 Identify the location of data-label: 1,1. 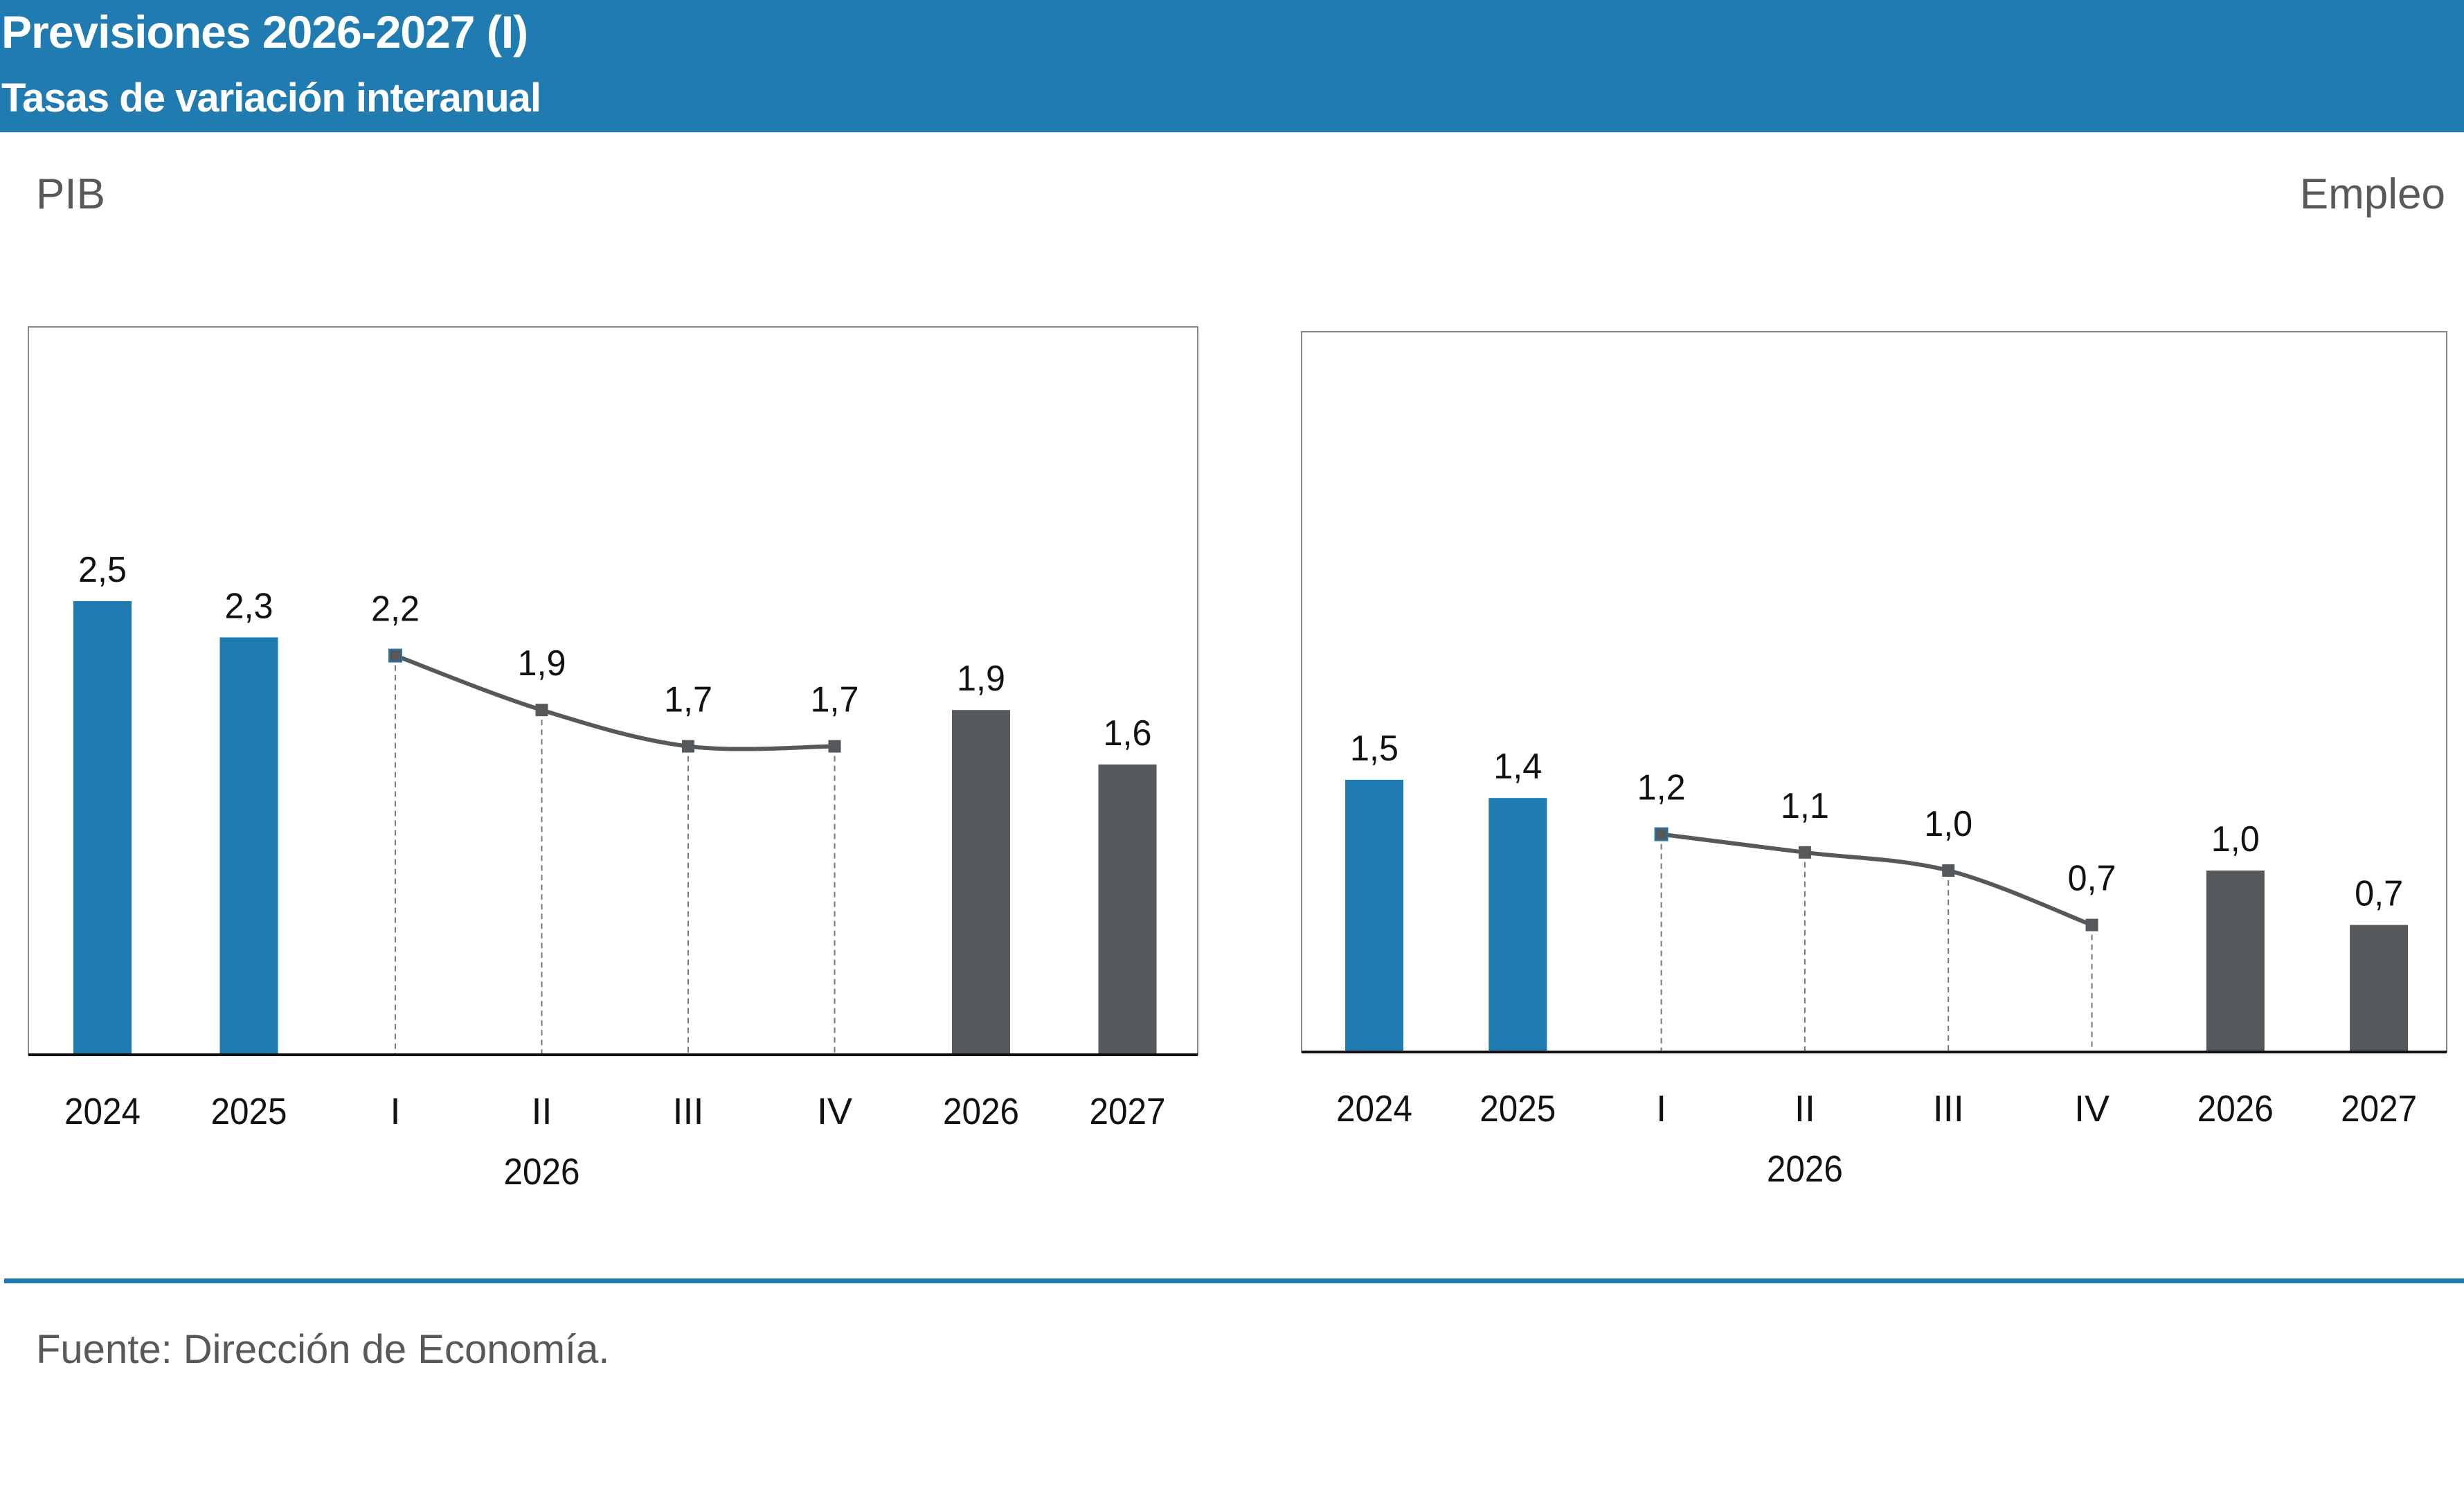
(1805, 806).